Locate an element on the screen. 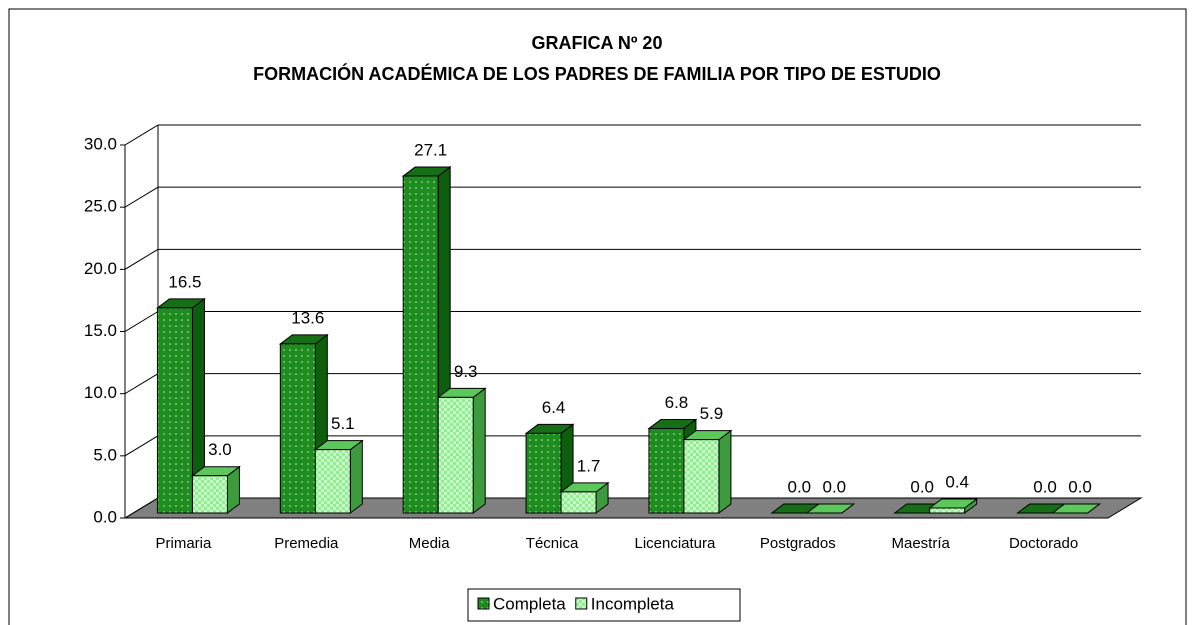 The width and height of the screenshot is (1194, 625). y-tick-label: 25.0 is located at coordinates (100, 206).